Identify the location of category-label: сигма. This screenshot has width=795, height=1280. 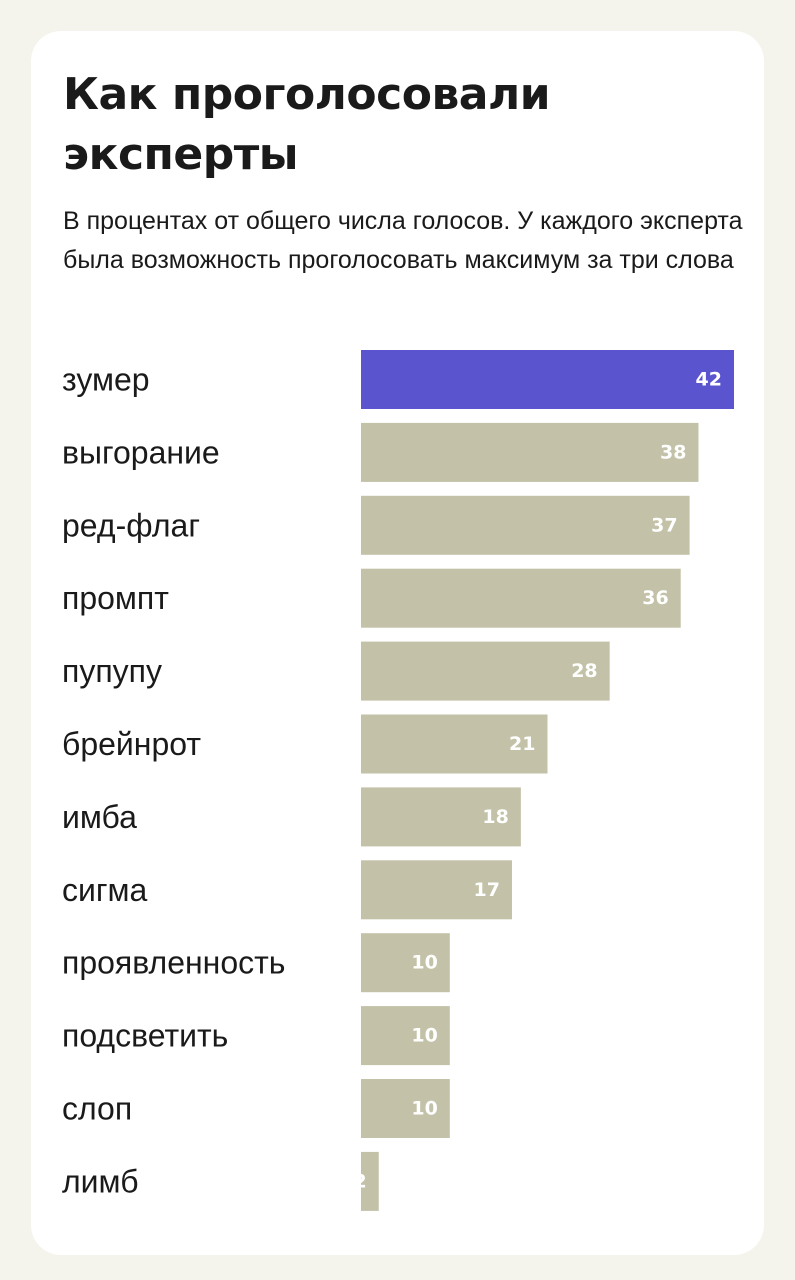
(105, 890).